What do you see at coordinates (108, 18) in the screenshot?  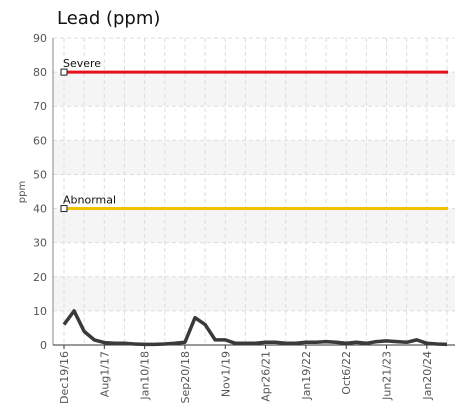 I see `chart-title: Lead (ppm)` at bounding box center [108, 18].